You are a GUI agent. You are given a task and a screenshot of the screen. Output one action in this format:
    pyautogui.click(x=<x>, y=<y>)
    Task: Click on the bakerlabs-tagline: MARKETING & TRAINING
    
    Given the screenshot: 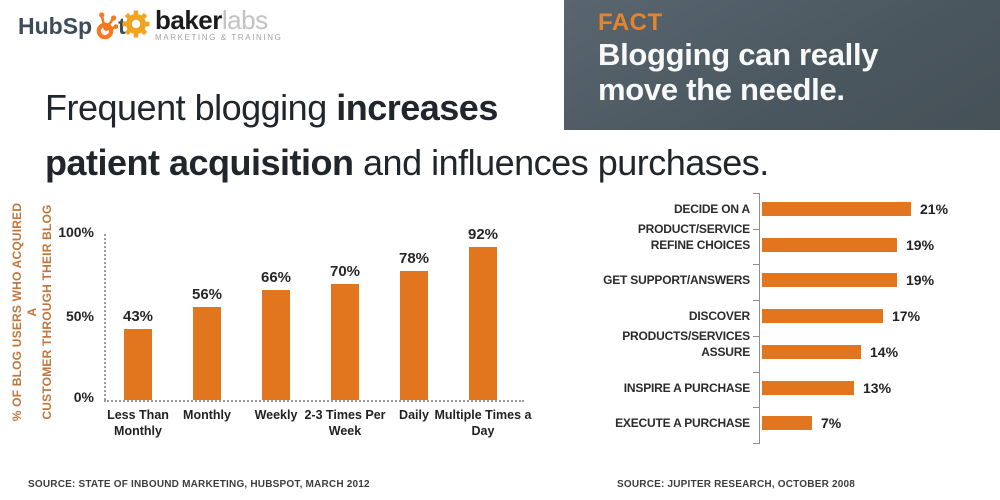 What is the action you would take?
    pyautogui.click(x=219, y=37)
    